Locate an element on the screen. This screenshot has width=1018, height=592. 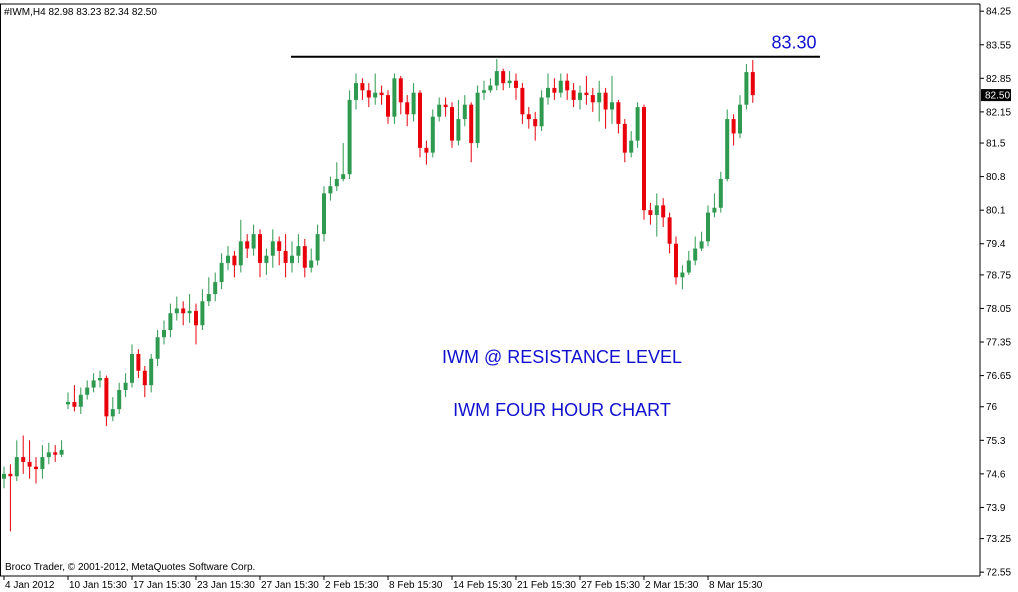
x-tick-label: 23 Jan 15:30 is located at coordinates (226, 585).